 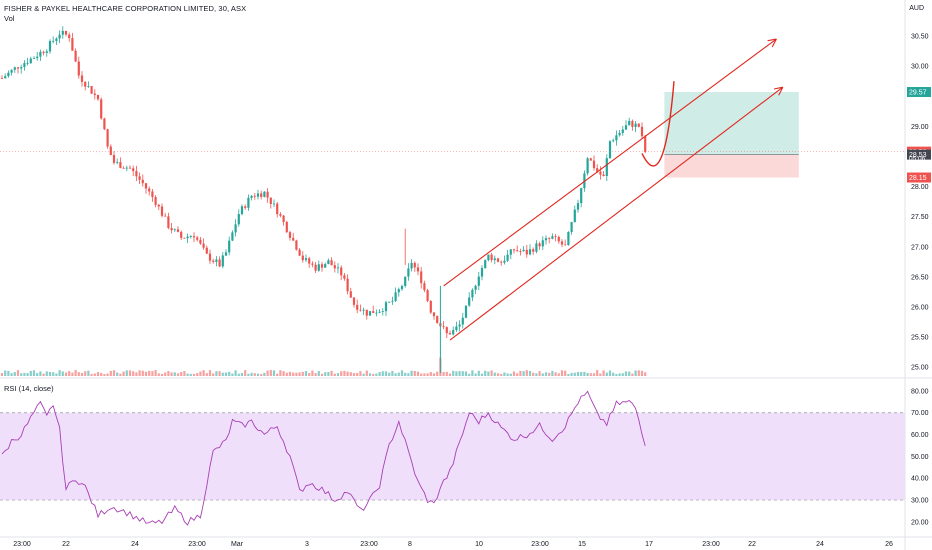 What do you see at coordinates (920, 187) in the screenshot?
I see `price-tick-label: 28.00` at bounding box center [920, 187].